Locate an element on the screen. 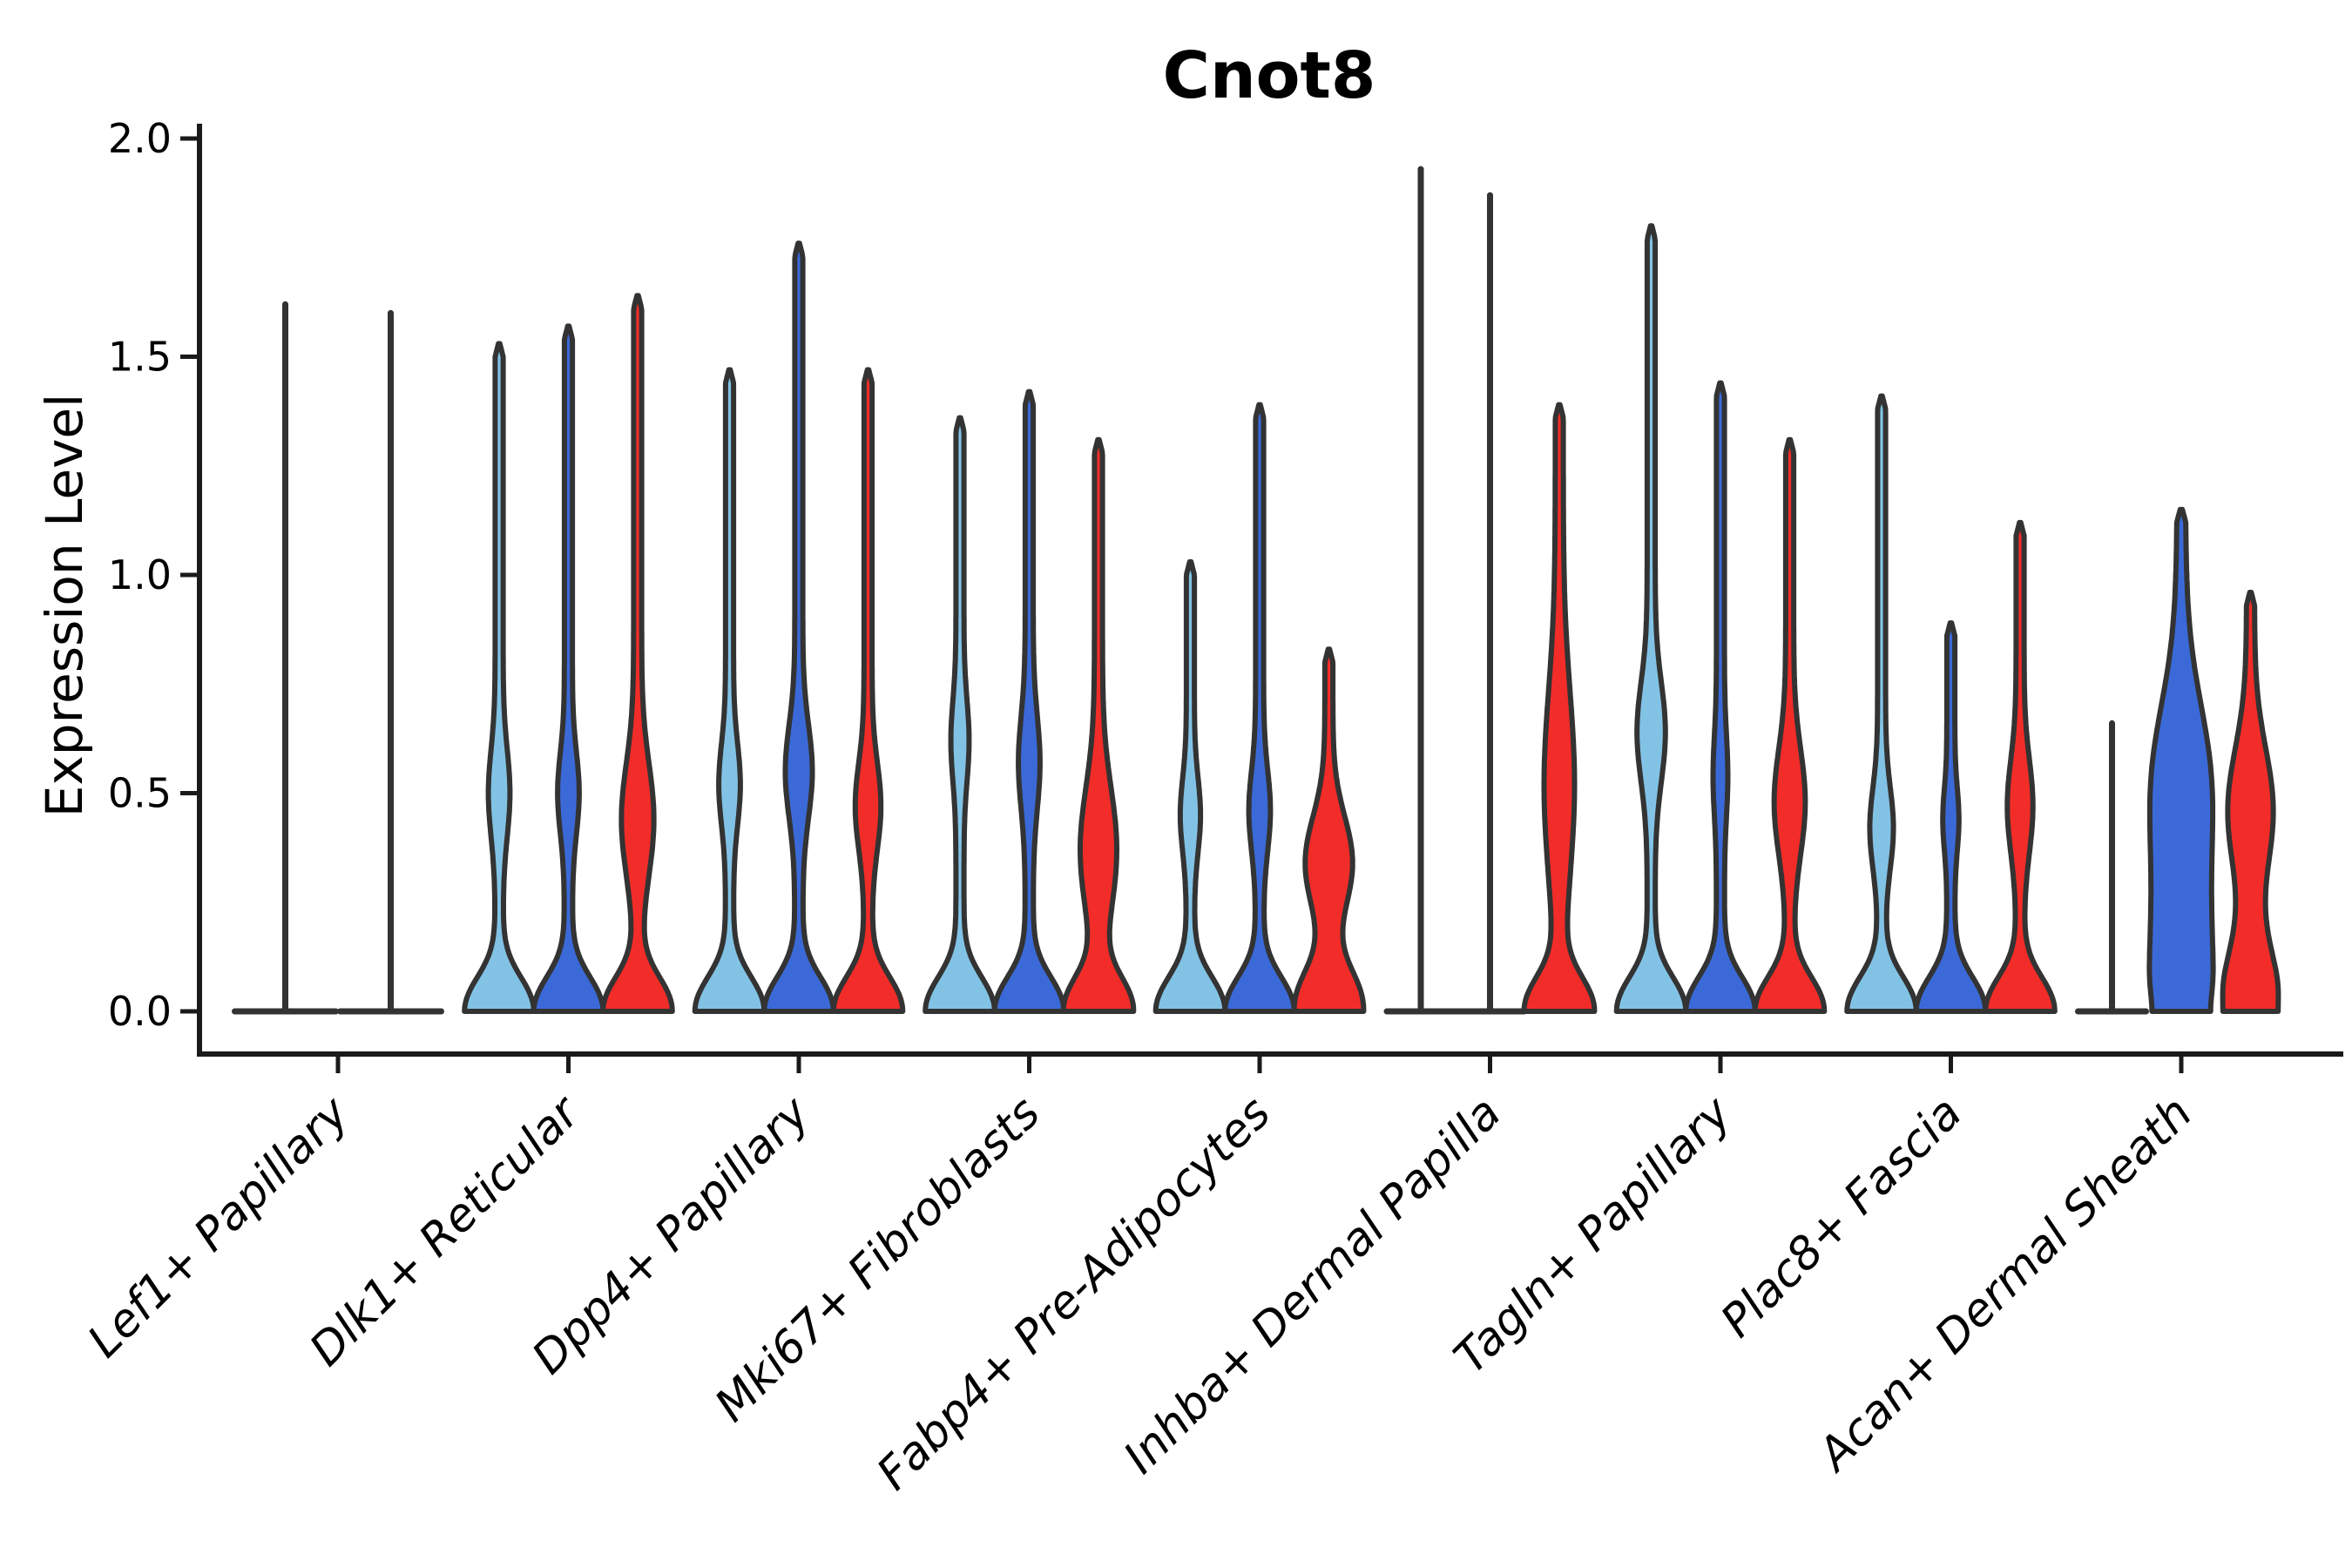 The width and height of the screenshot is (2352, 1568). violin-lef1-papillary-dark-blue is located at coordinates (390, 662).